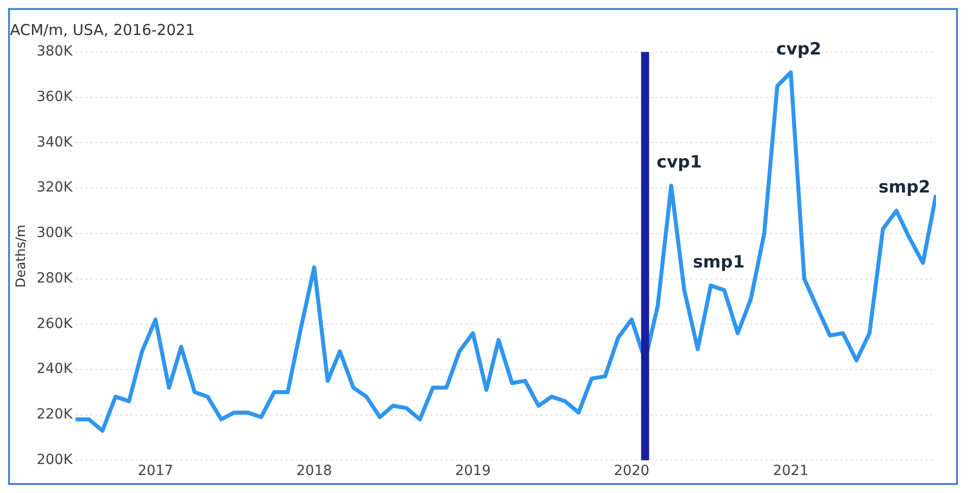 The height and width of the screenshot is (493, 968). What do you see at coordinates (55, 324) in the screenshot?
I see `y-tick-label: 260K` at bounding box center [55, 324].